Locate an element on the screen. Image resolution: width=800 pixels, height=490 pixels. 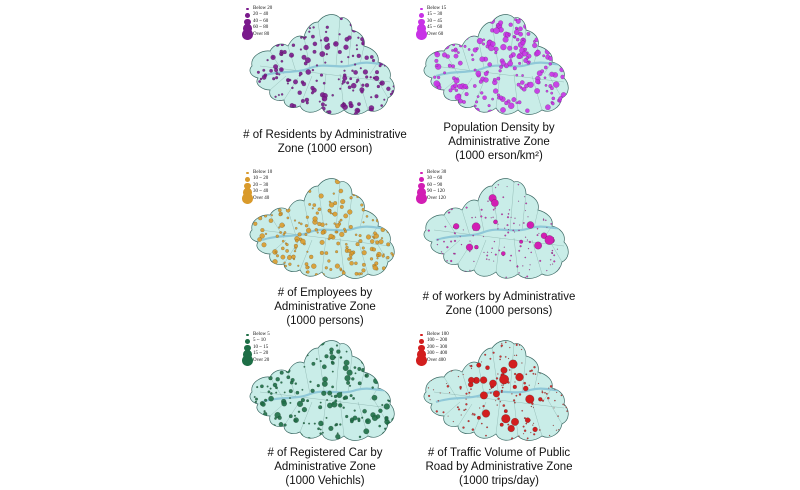
legend-label: 60 ~ 80 is located at coordinates (261, 28).